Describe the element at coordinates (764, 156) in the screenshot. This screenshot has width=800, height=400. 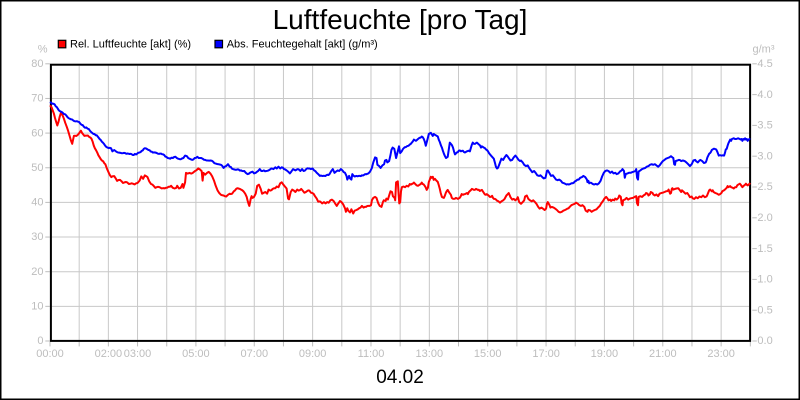
I see `svg-text: 3.0` at that location.